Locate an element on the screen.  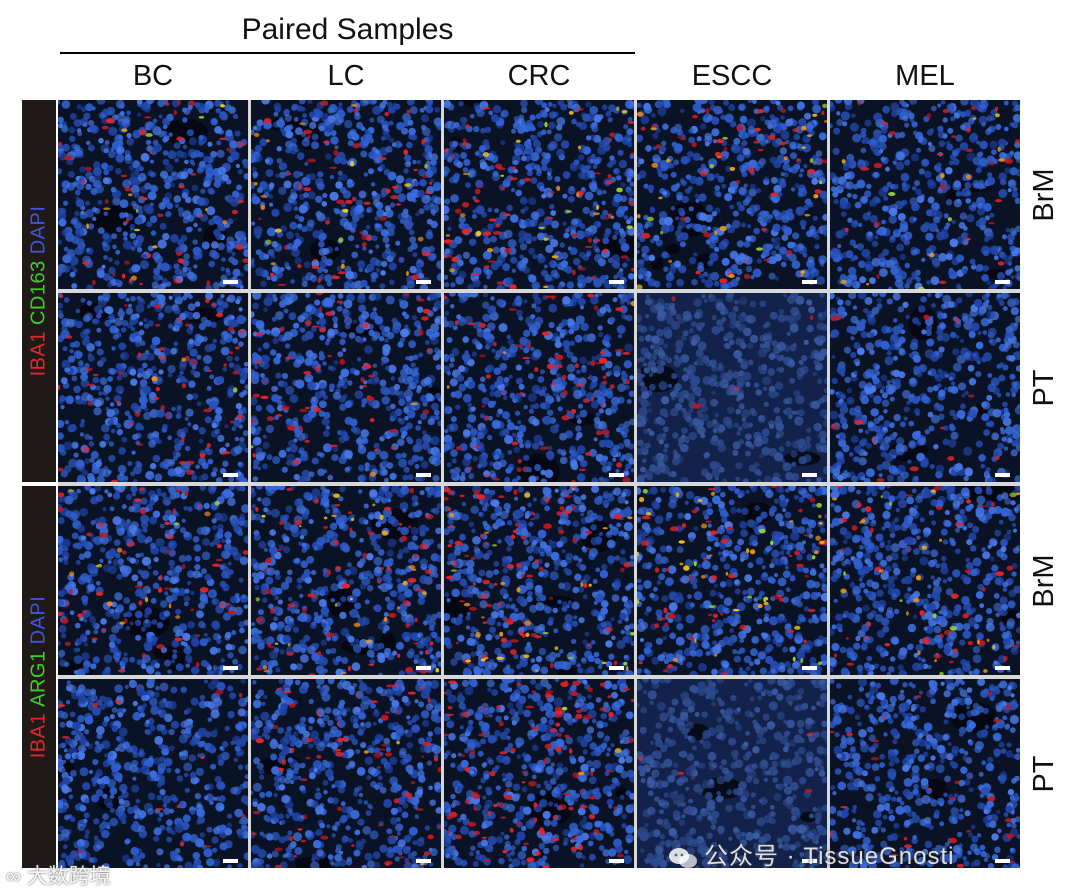
micrograph-bc-brm-arg1 is located at coordinates (153, 580).